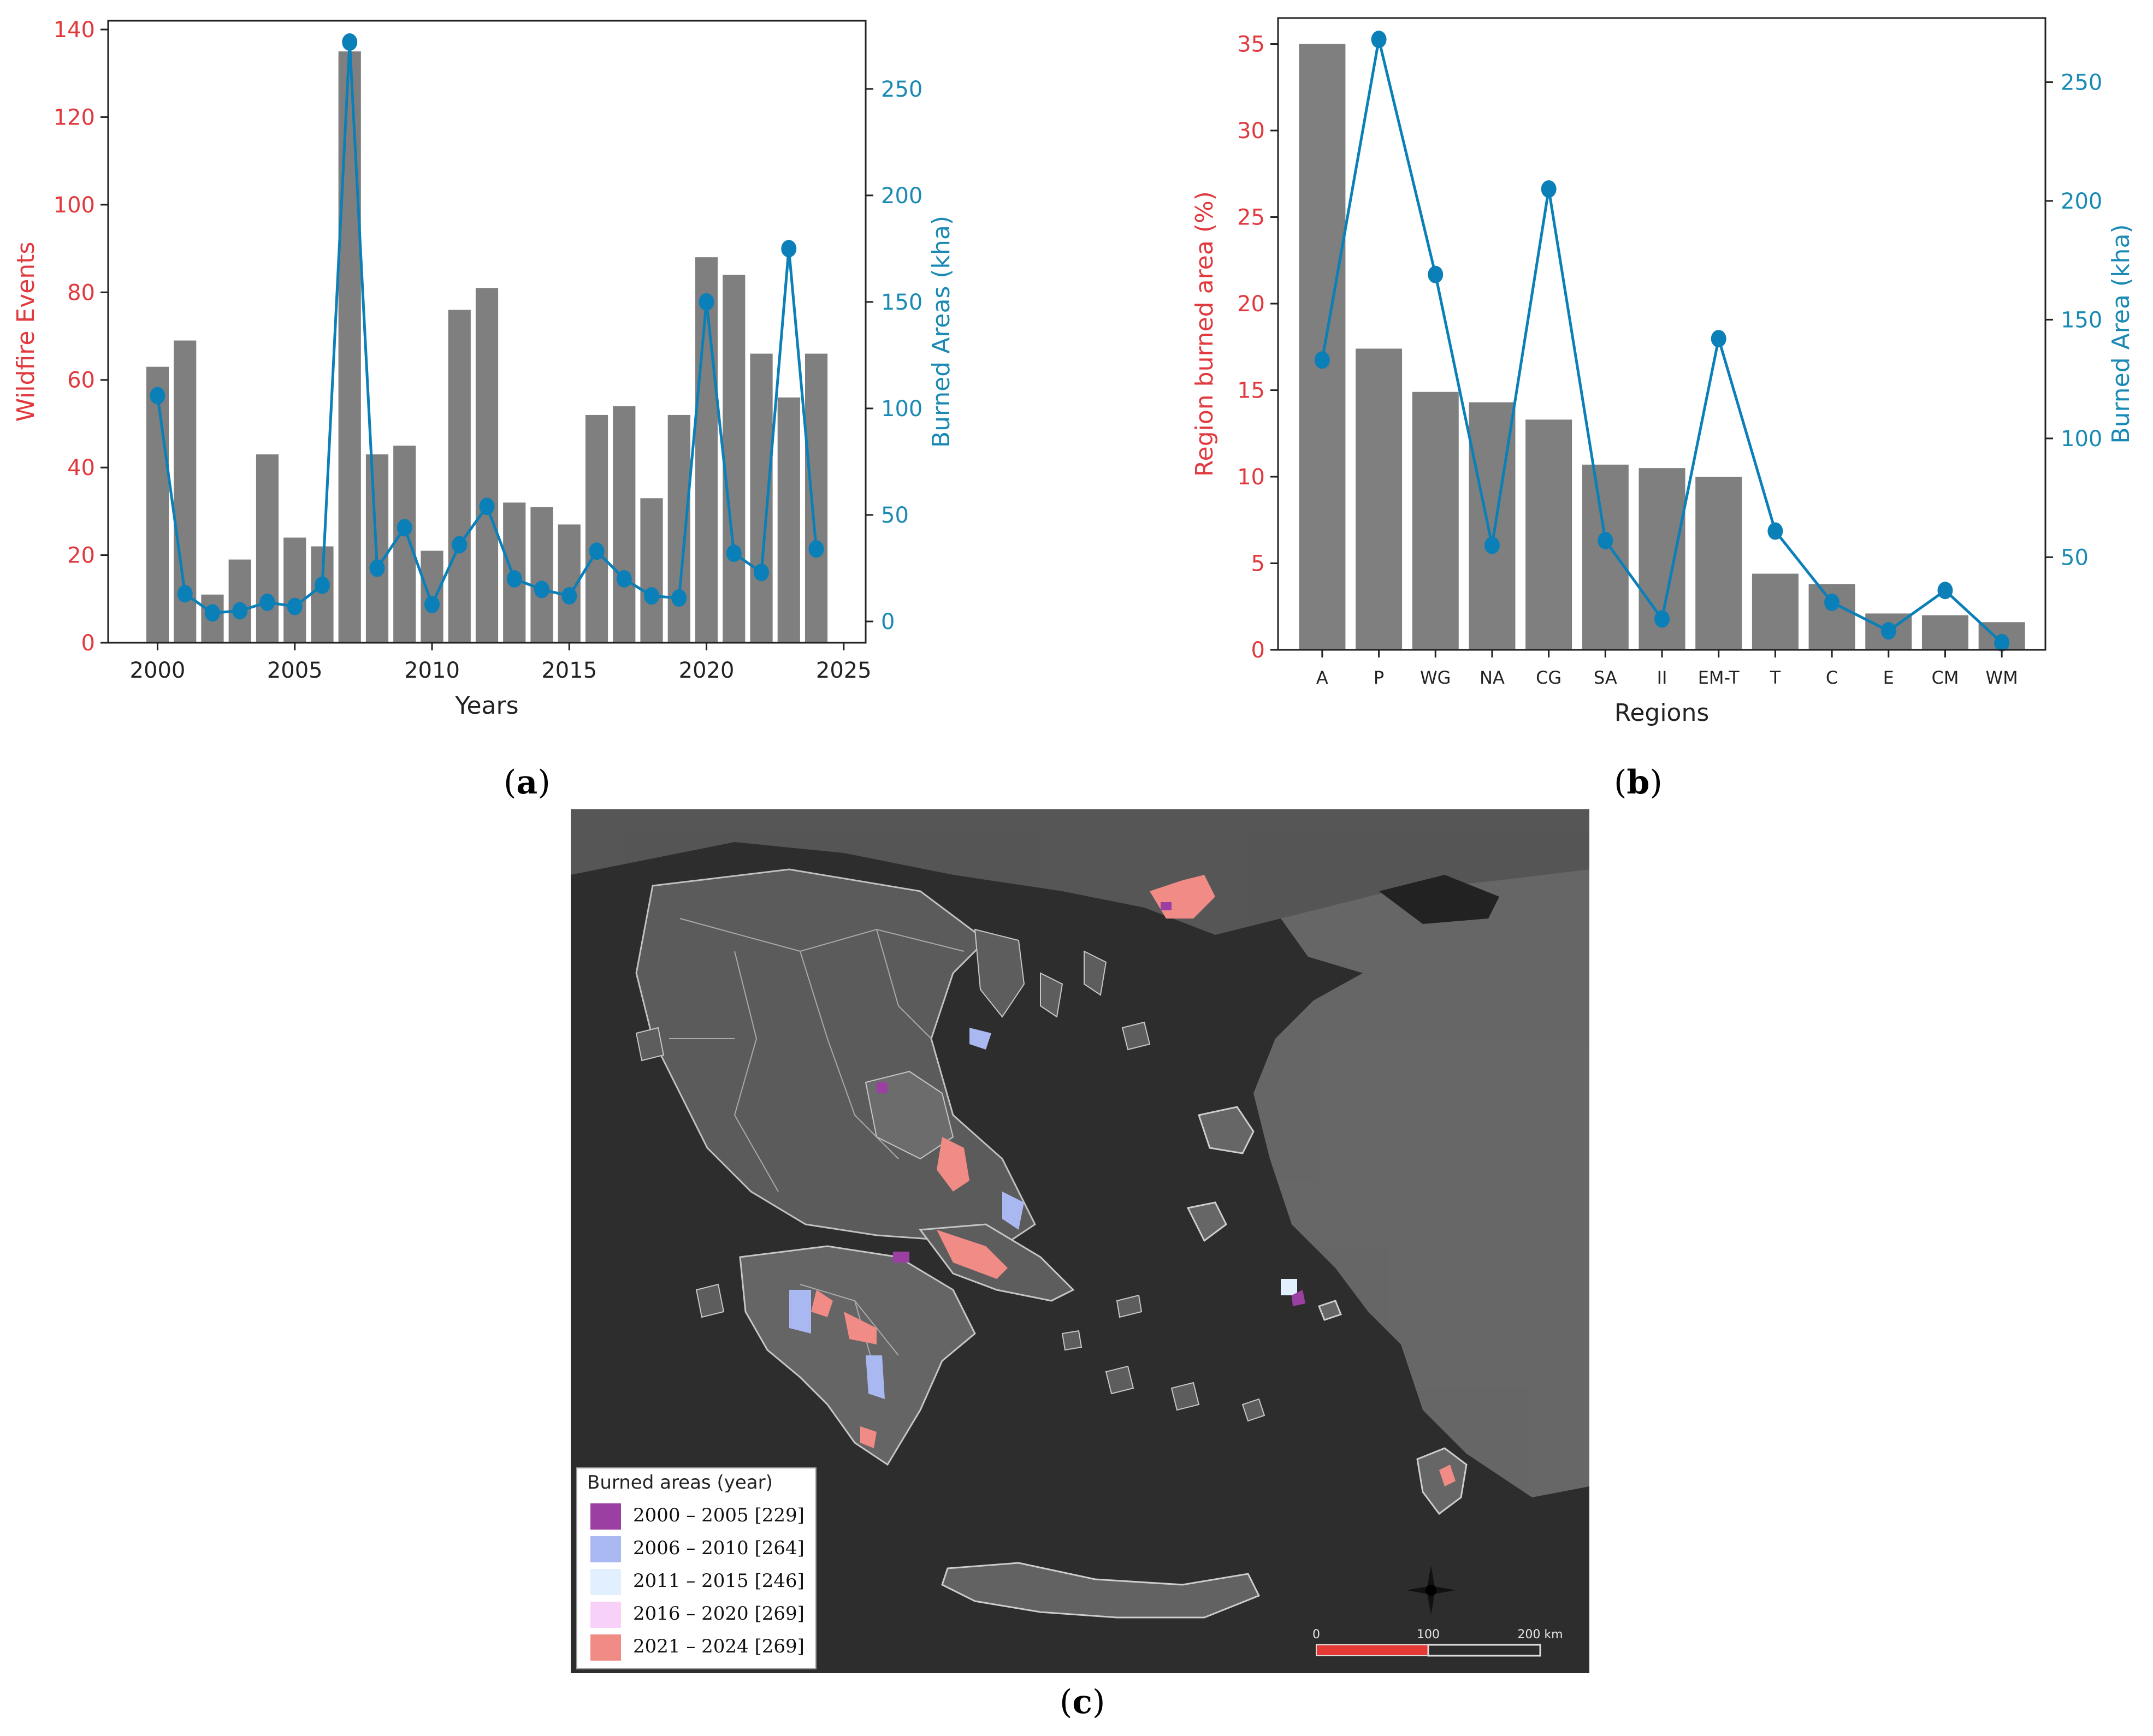 This screenshot has height=1736, width=2153. What do you see at coordinates (1431, 1590) in the screenshot?
I see `north-arrow-icon` at bounding box center [1431, 1590].